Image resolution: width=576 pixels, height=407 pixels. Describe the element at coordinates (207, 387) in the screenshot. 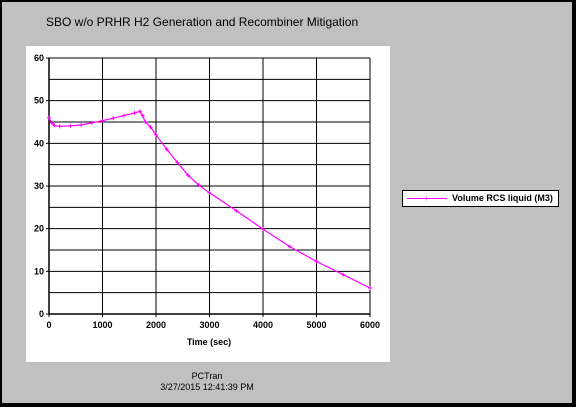

I see `footer-timestamp: 3/27/2015 12:41:39 PM` at that location.